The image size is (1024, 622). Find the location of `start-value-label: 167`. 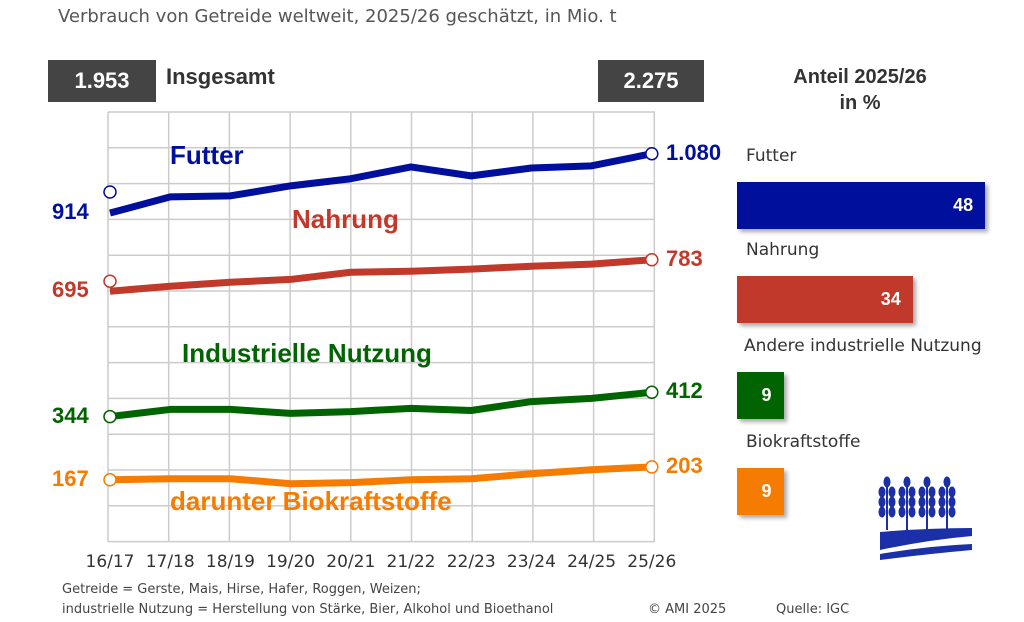

start-value-label: 167 is located at coordinates (70, 478).